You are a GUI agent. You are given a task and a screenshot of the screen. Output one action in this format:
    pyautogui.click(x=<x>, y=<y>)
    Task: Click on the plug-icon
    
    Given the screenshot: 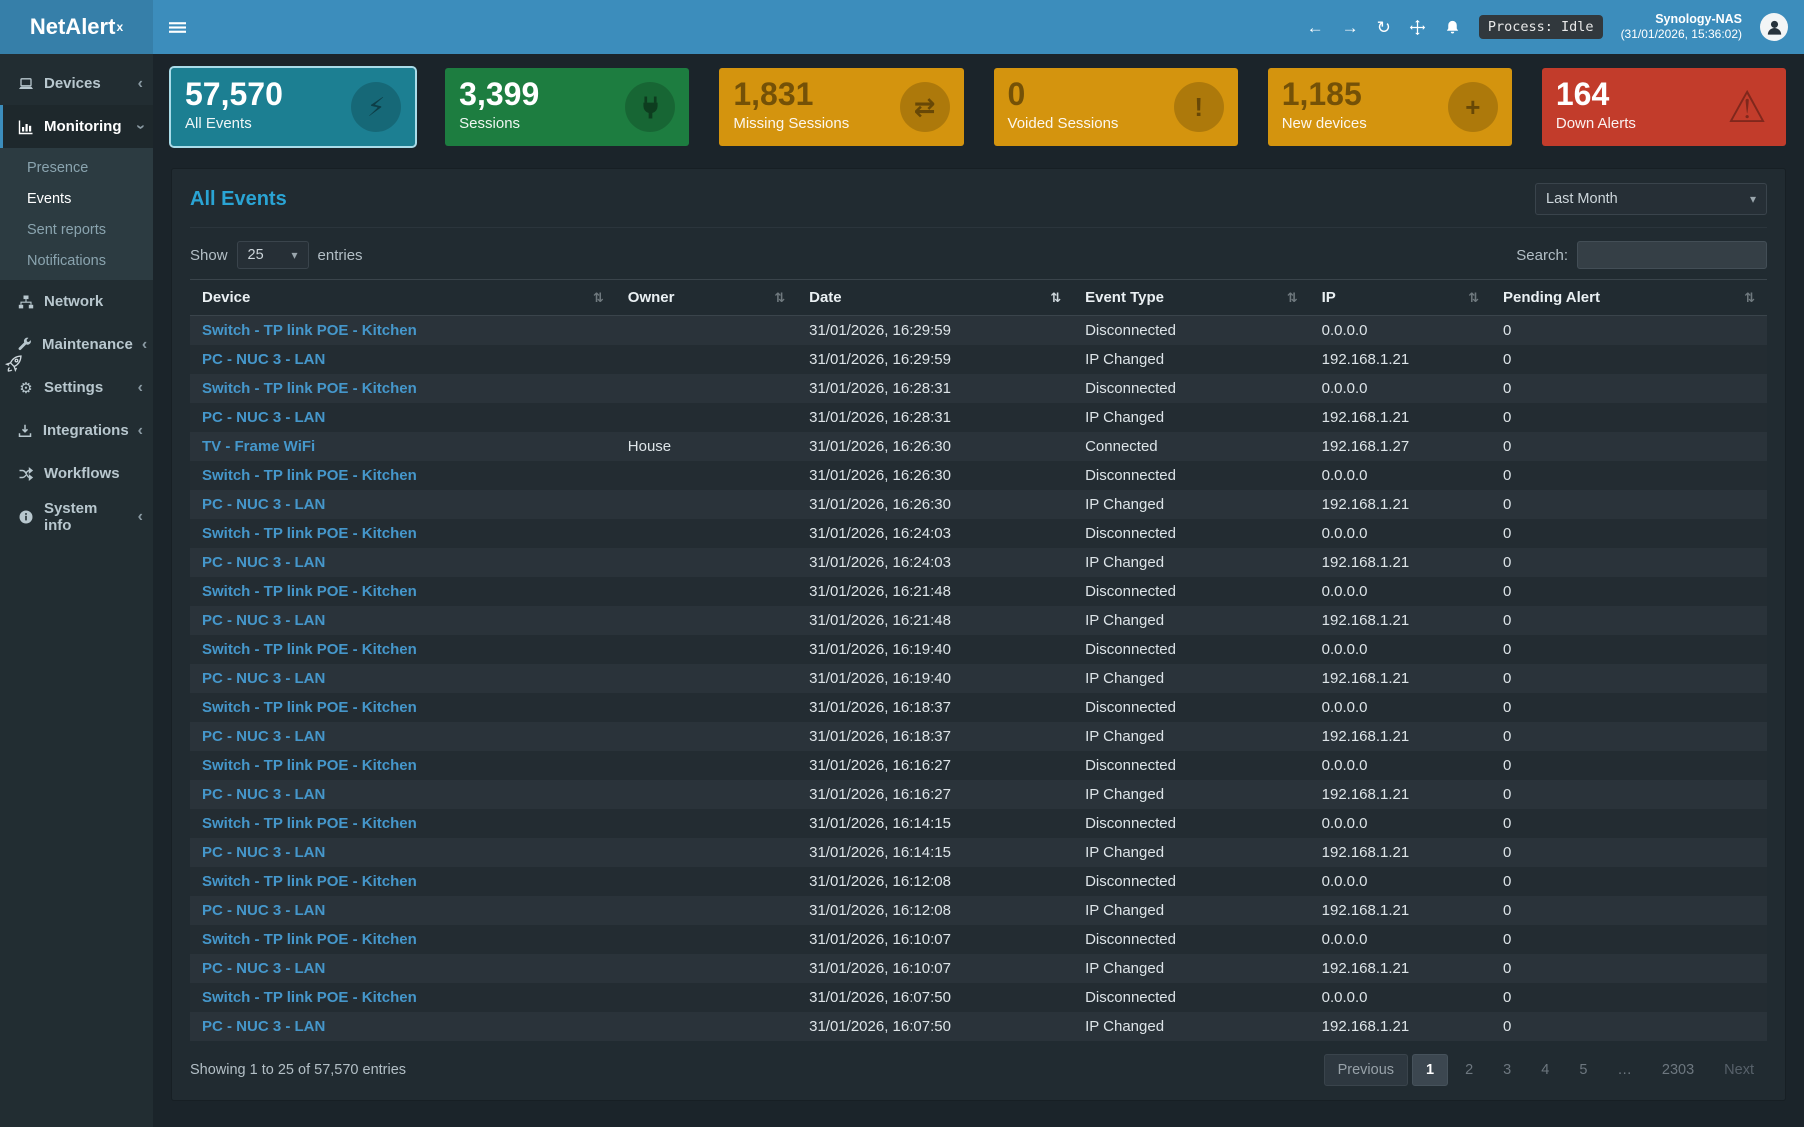 What is the action you would take?
    pyautogui.click(x=650, y=107)
    